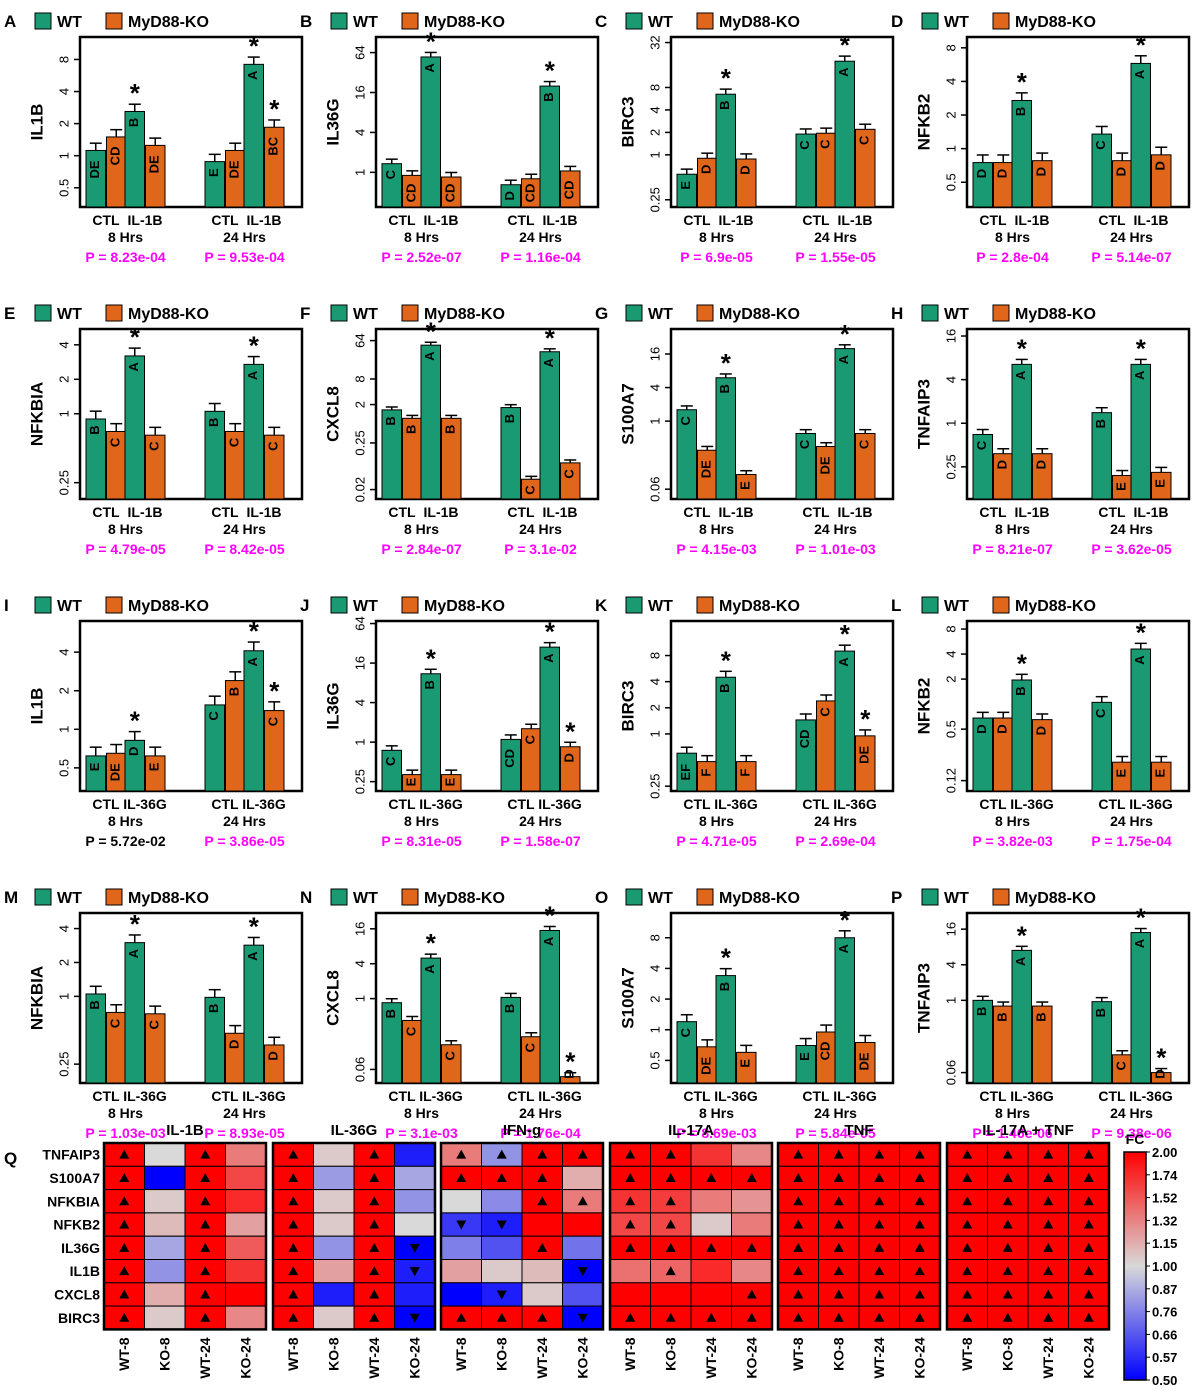 Image resolution: width=1192 pixels, height=1390 pixels. I want to click on y-tick-label: 0.25, so click(359, 442).